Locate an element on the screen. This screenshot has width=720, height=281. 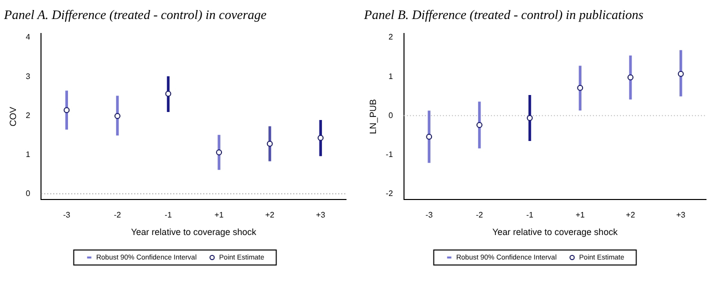
y-tick-label: 3 is located at coordinates (28, 76).